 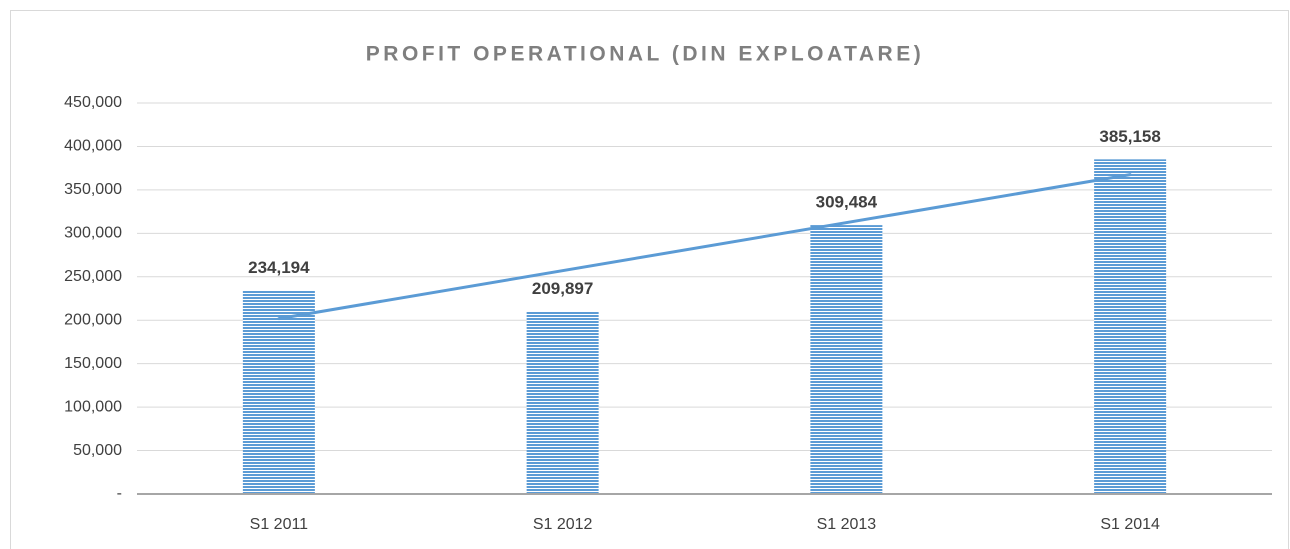 What do you see at coordinates (97, 450) in the screenshot?
I see `y-tick-label: 50,000` at bounding box center [97, 450].